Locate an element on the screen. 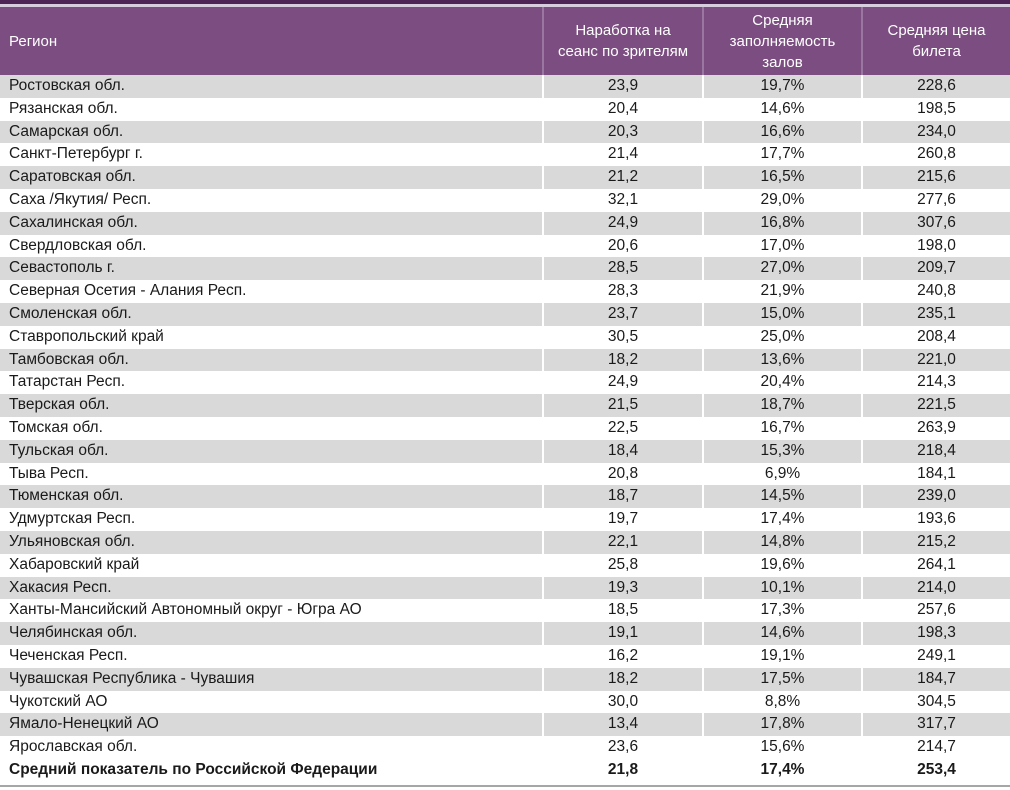  table-row: Тюменская обл. 18,7 14,5% 239,0 is located at coordinates (505, 497).